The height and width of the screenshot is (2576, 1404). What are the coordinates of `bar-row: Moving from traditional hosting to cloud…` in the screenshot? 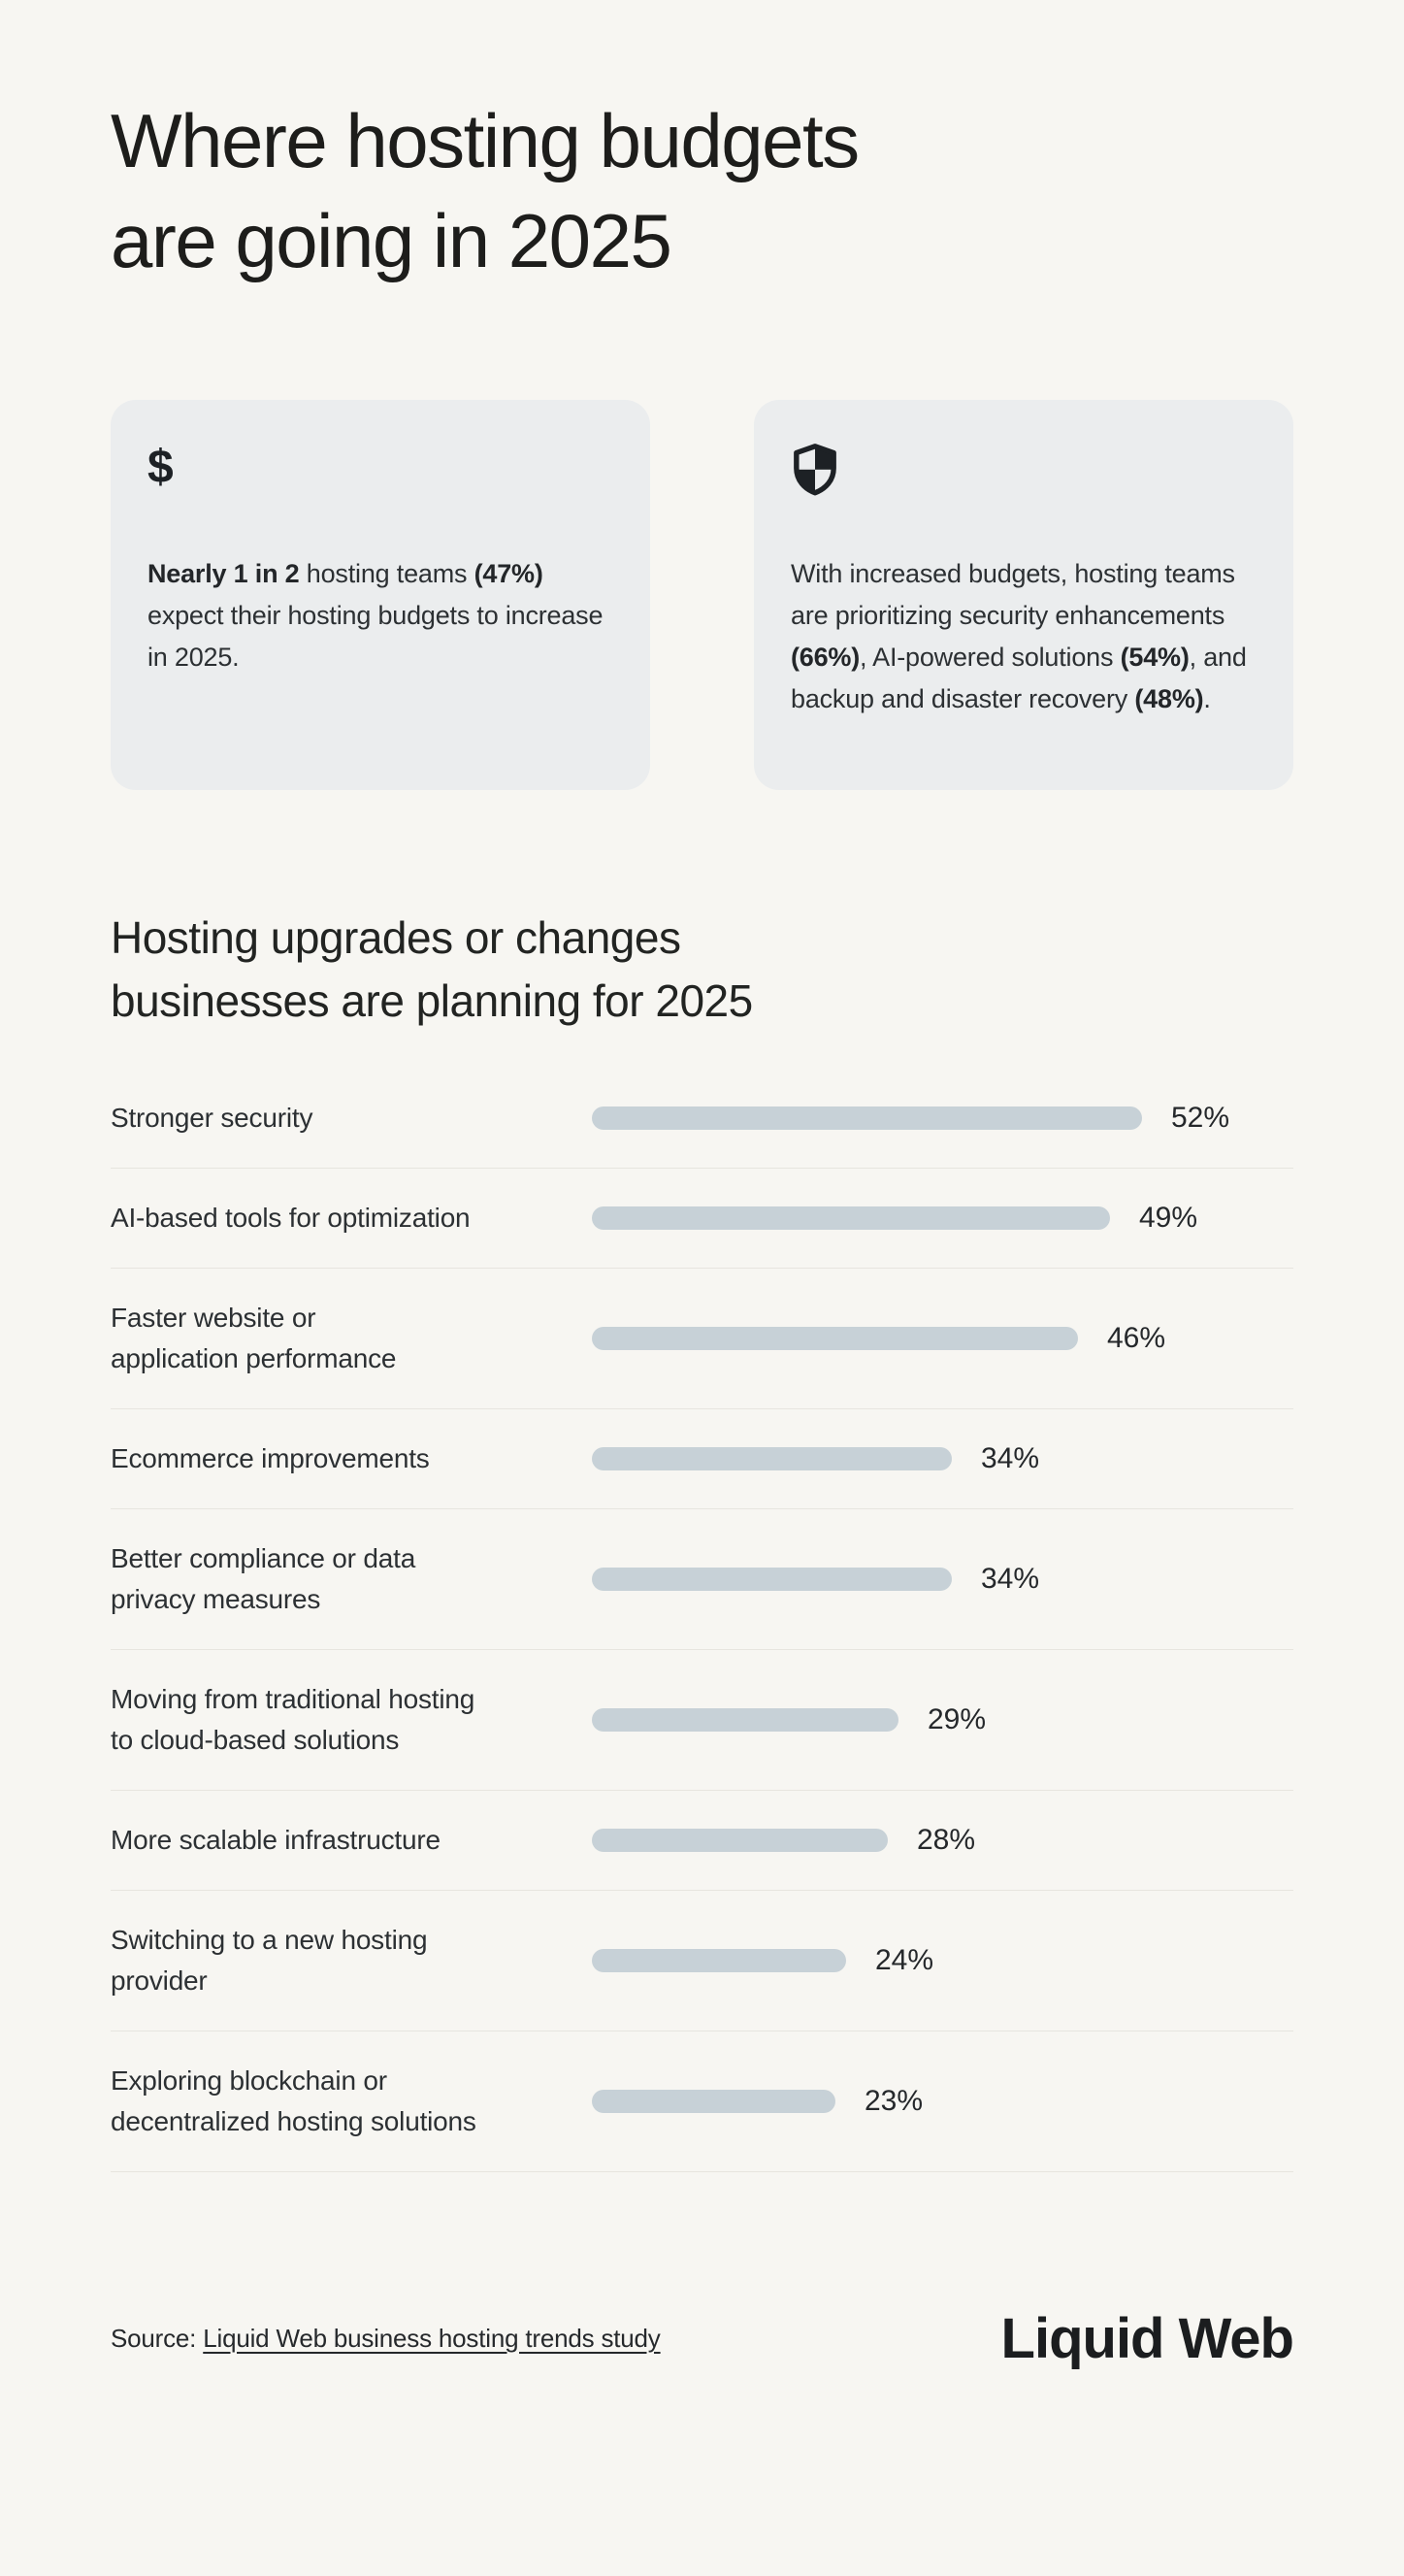 It's located at (702, 1720).